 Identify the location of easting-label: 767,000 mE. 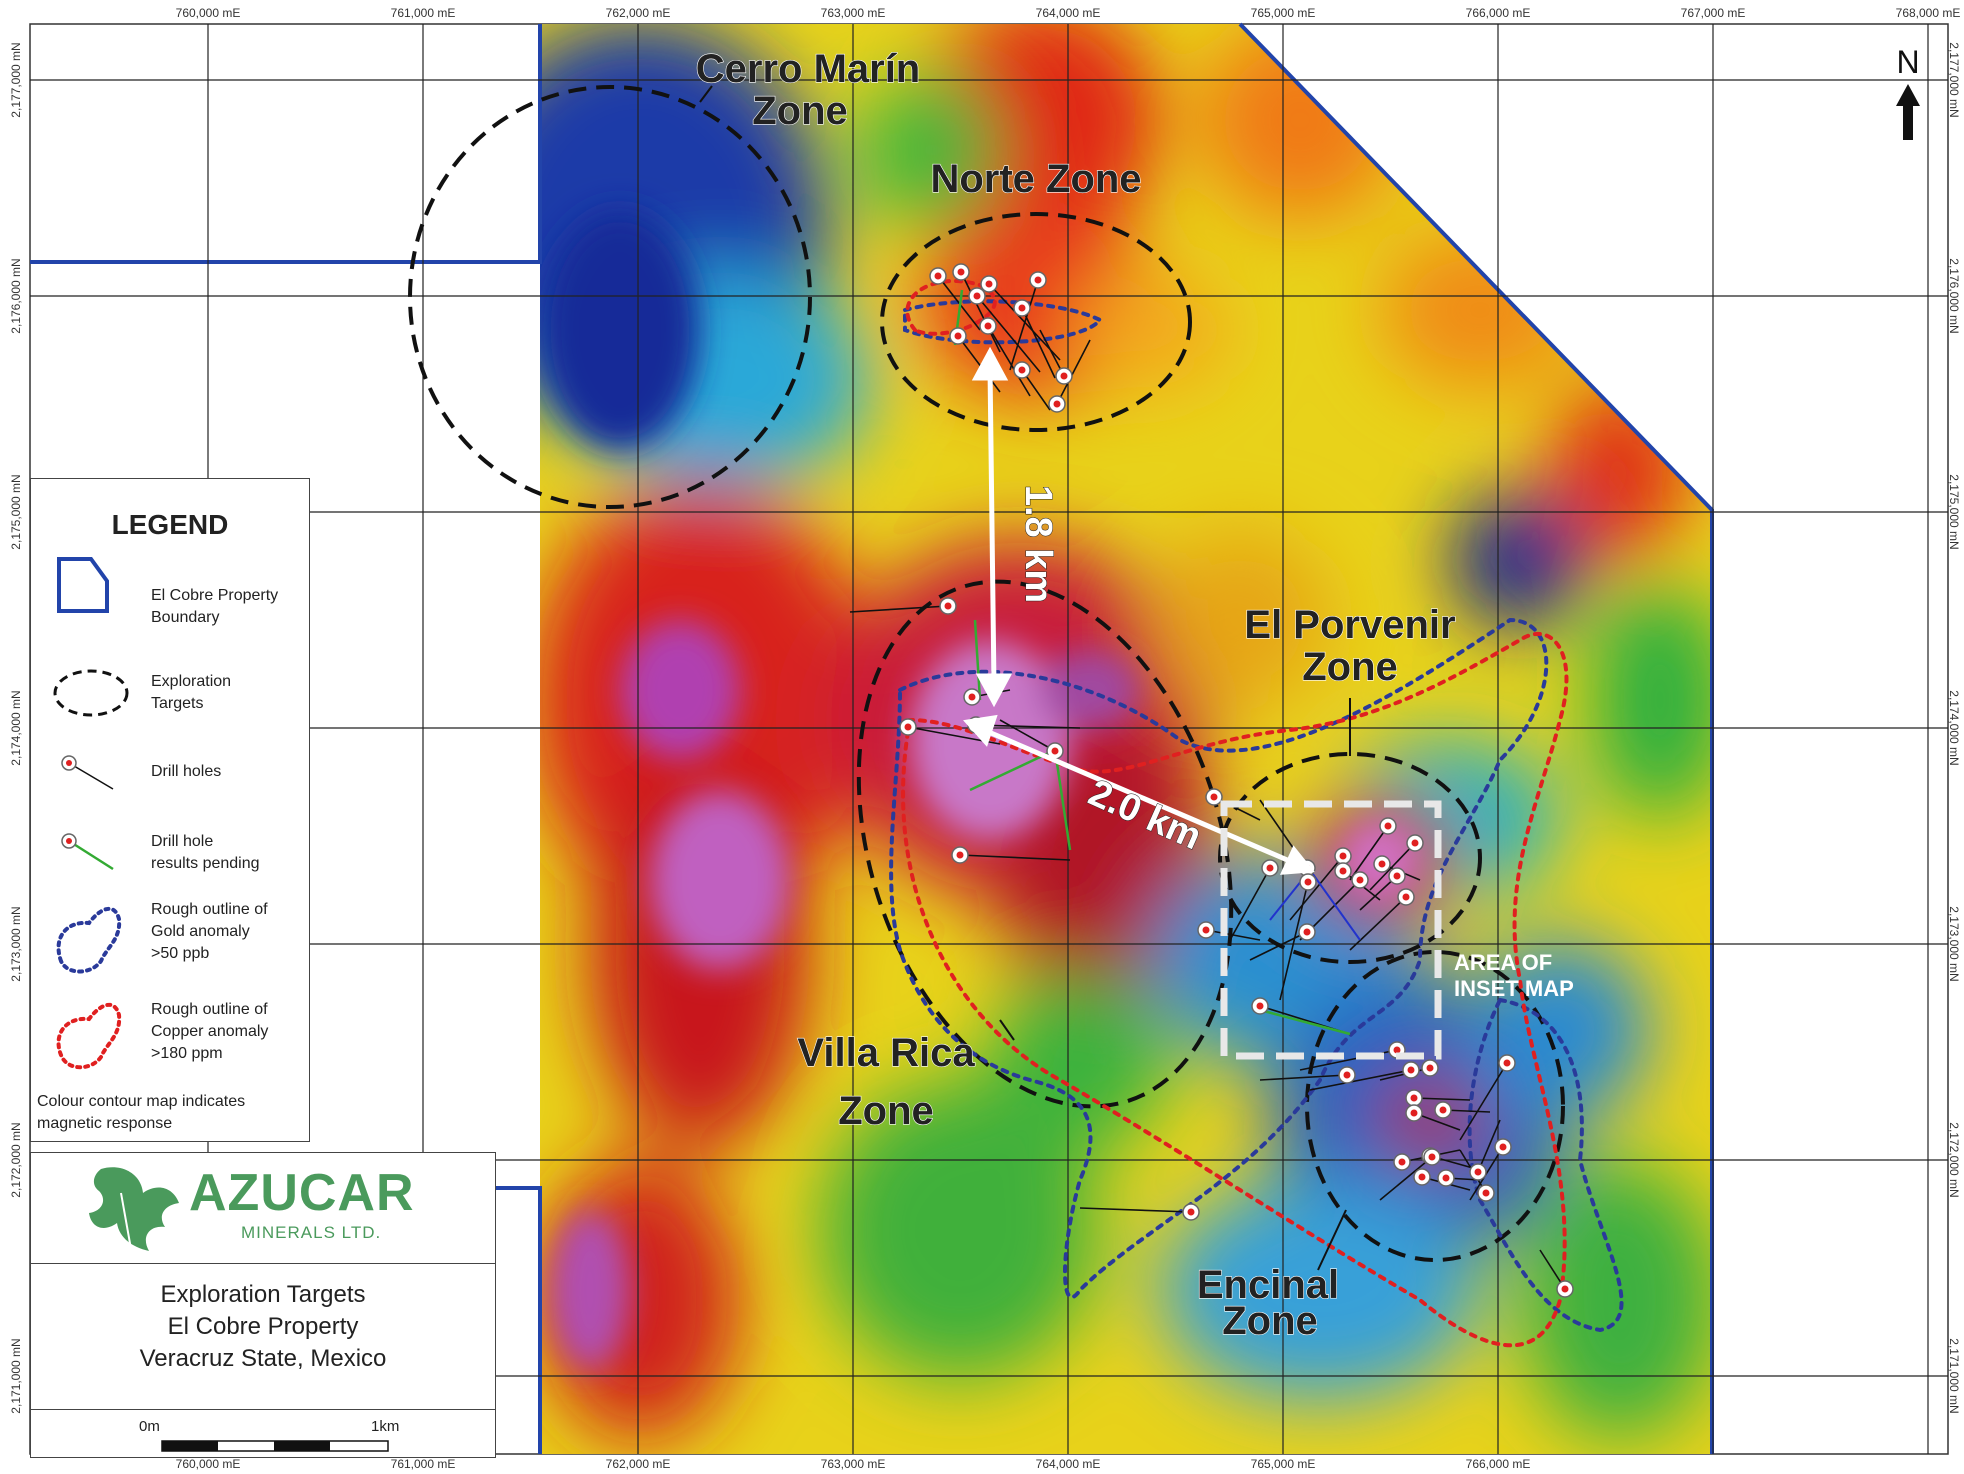
(1713, 13).